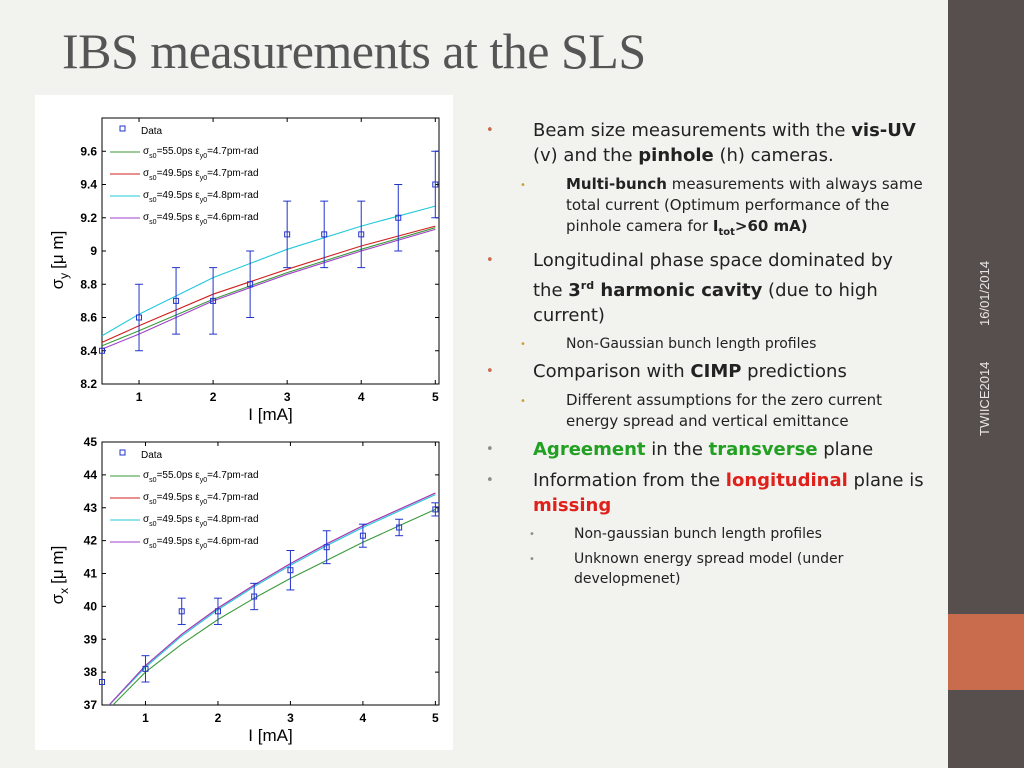 This screenshot has height=768, width=1024. Describe the element at coordinates (88, 384) in the screenshot. I see `y-tick-label: 8.2` at that location.